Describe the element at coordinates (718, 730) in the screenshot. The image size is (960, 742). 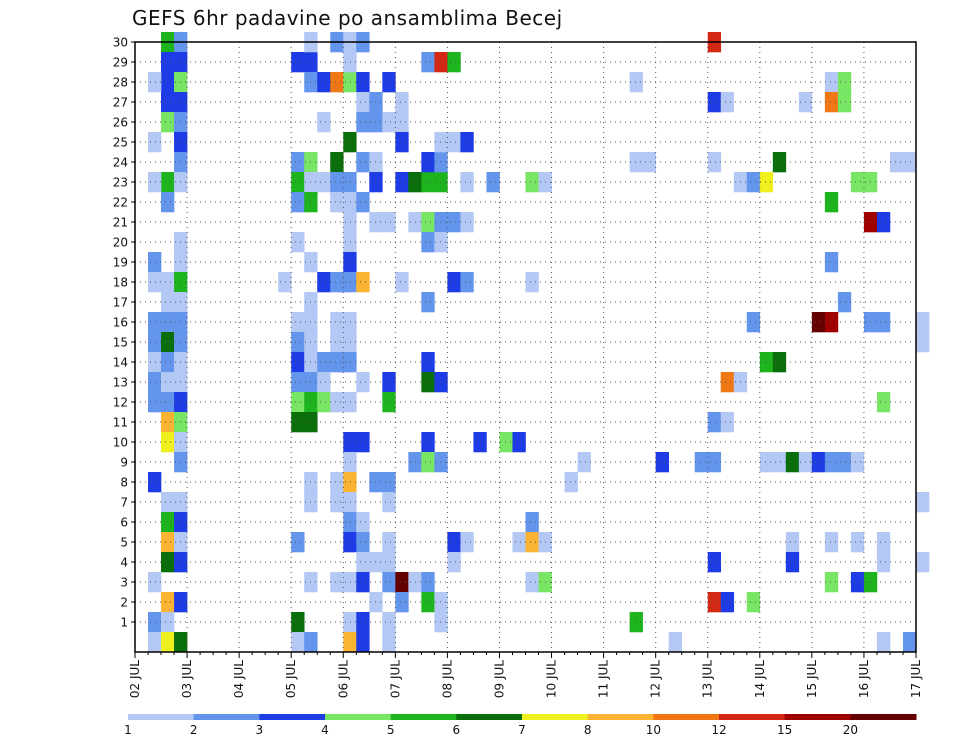
I see `colorbar-label: 12` at that location.